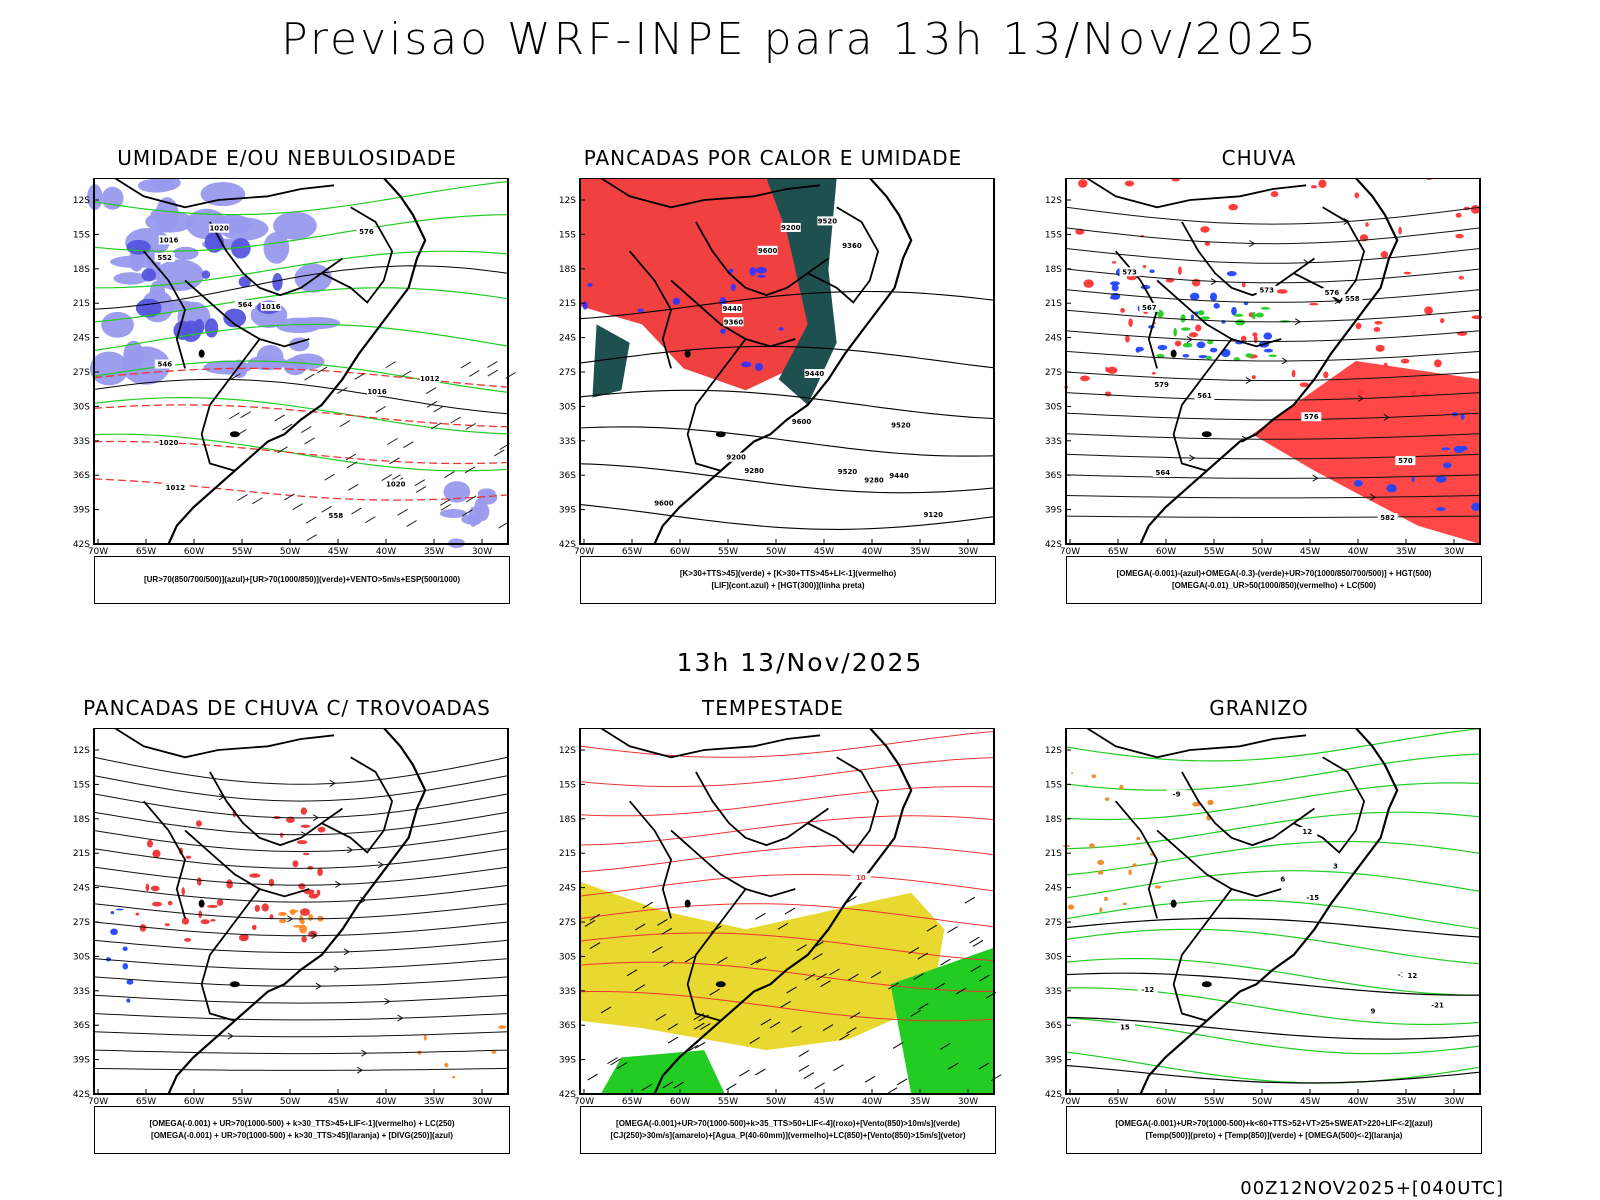  Describe the element at coordinates (425, 1037) in the screenshot. I see `convective-area` at that location.